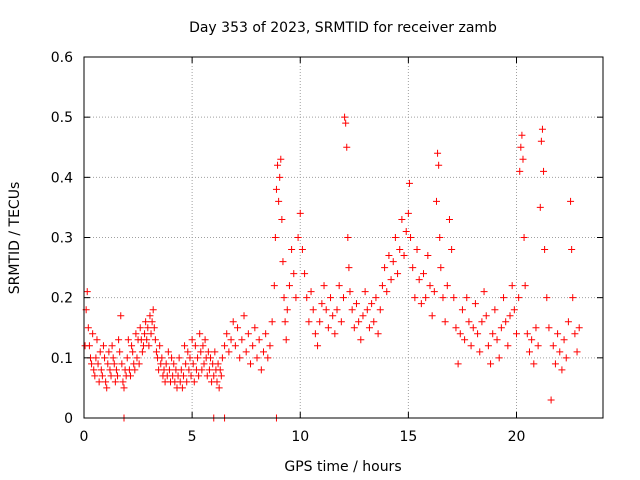 This screenshot has width=640, height=480. I want to click on y-axis-label: SRMTID / TECUs, so click(15, 238).